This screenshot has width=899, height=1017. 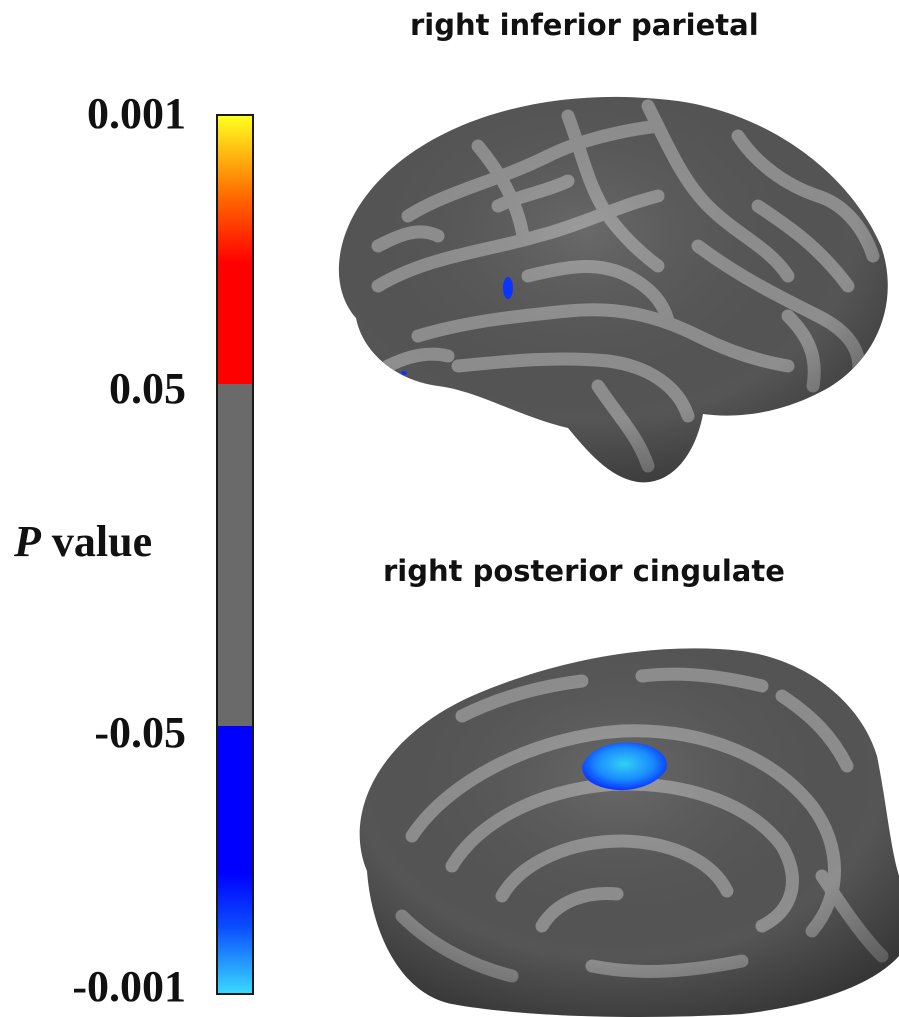 I want to click on tick-label-0.001: 0.001, so click(x=136, y=113).